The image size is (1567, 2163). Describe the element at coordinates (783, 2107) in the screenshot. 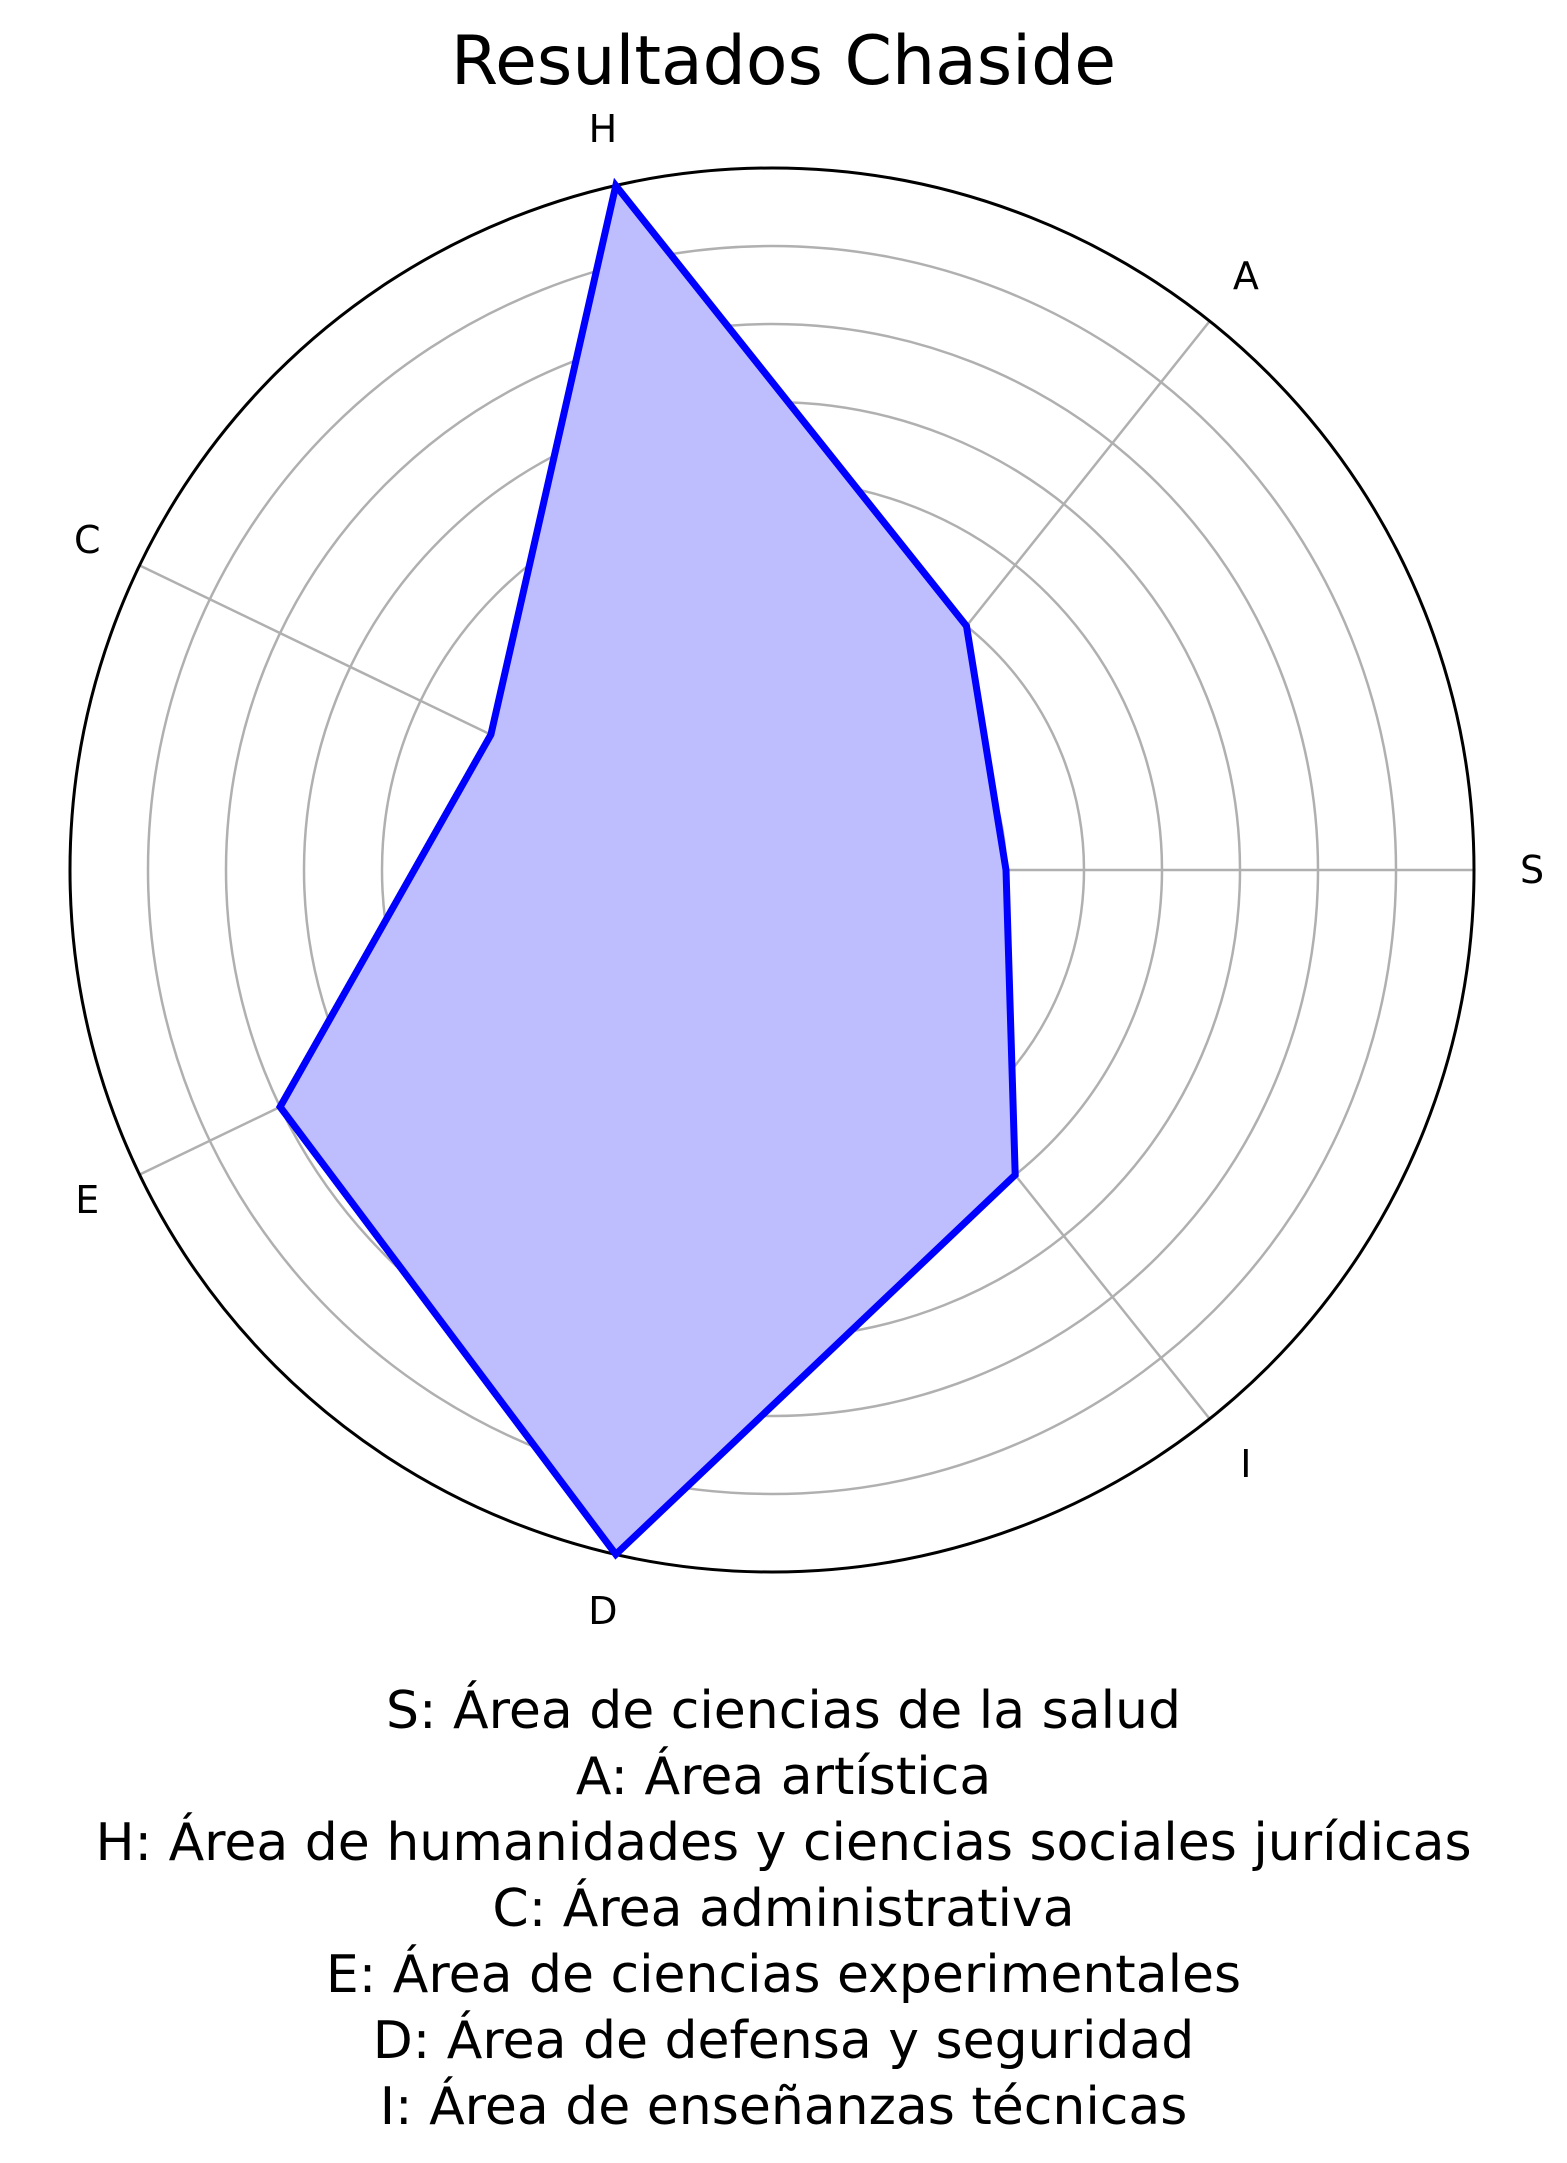

I see `legend-item-I: I: Área de enseñanzas técnicas` at that location.